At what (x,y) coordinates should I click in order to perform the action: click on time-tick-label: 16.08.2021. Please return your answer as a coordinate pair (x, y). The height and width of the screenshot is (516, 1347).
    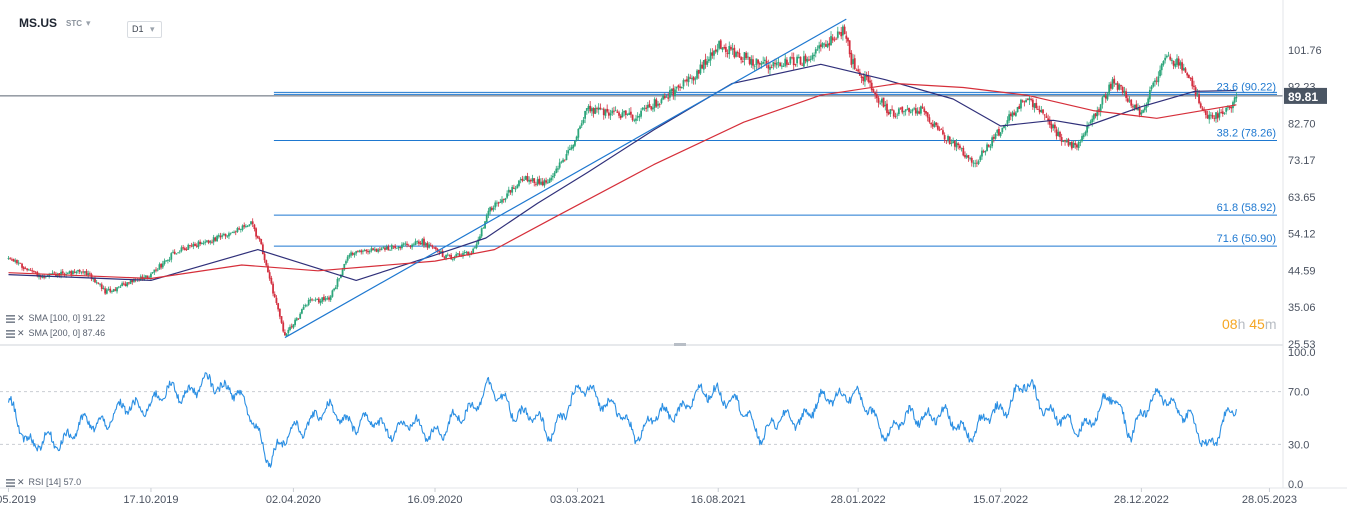
    Looking at the image, I should click on (718, 500).